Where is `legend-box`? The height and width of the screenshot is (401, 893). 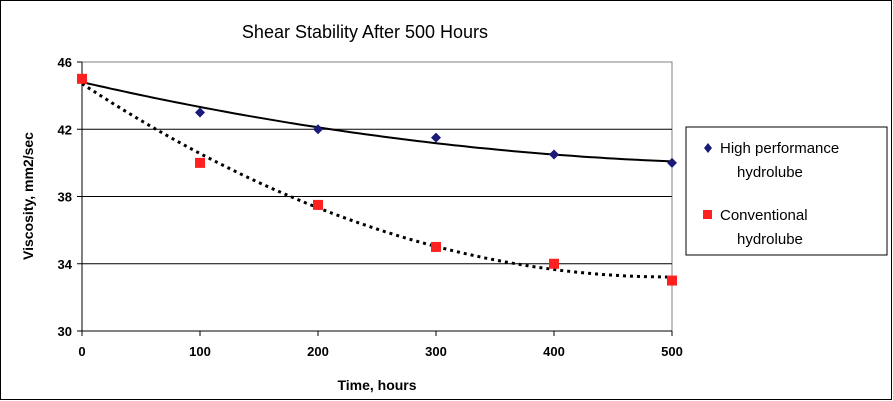 legend-box is located at coordinates (786, 191).